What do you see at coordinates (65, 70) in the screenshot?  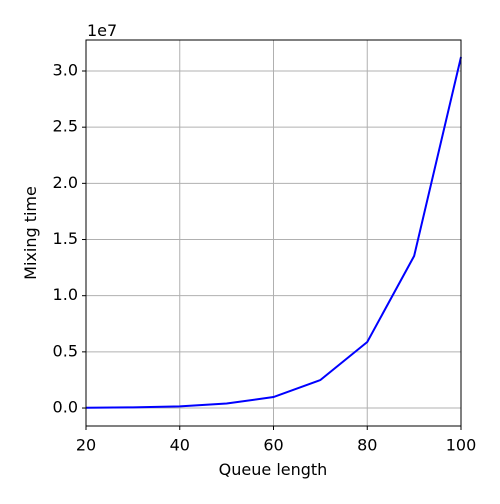 I see `y-tick-label: 3.0` at bounding box center [65, 70].